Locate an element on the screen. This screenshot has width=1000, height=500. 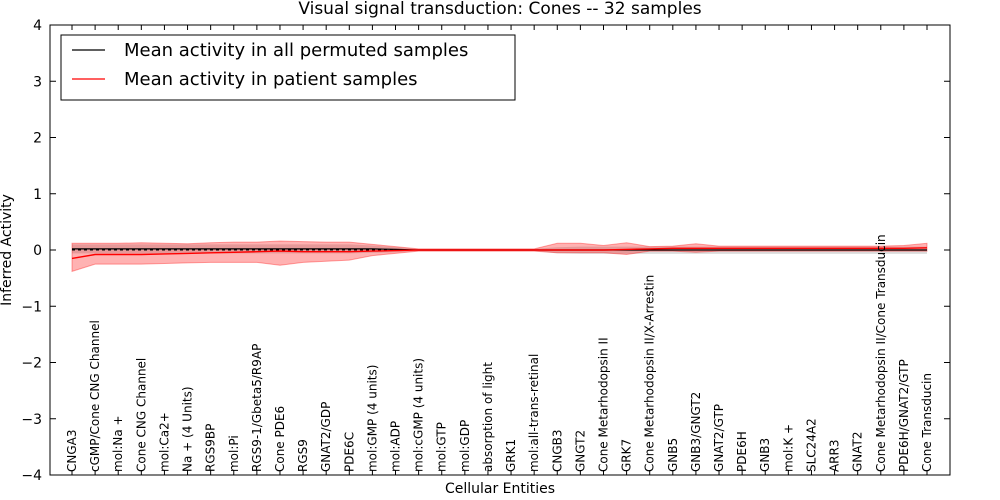
y-tick-label: 3 is located at coordinates (37, 82).